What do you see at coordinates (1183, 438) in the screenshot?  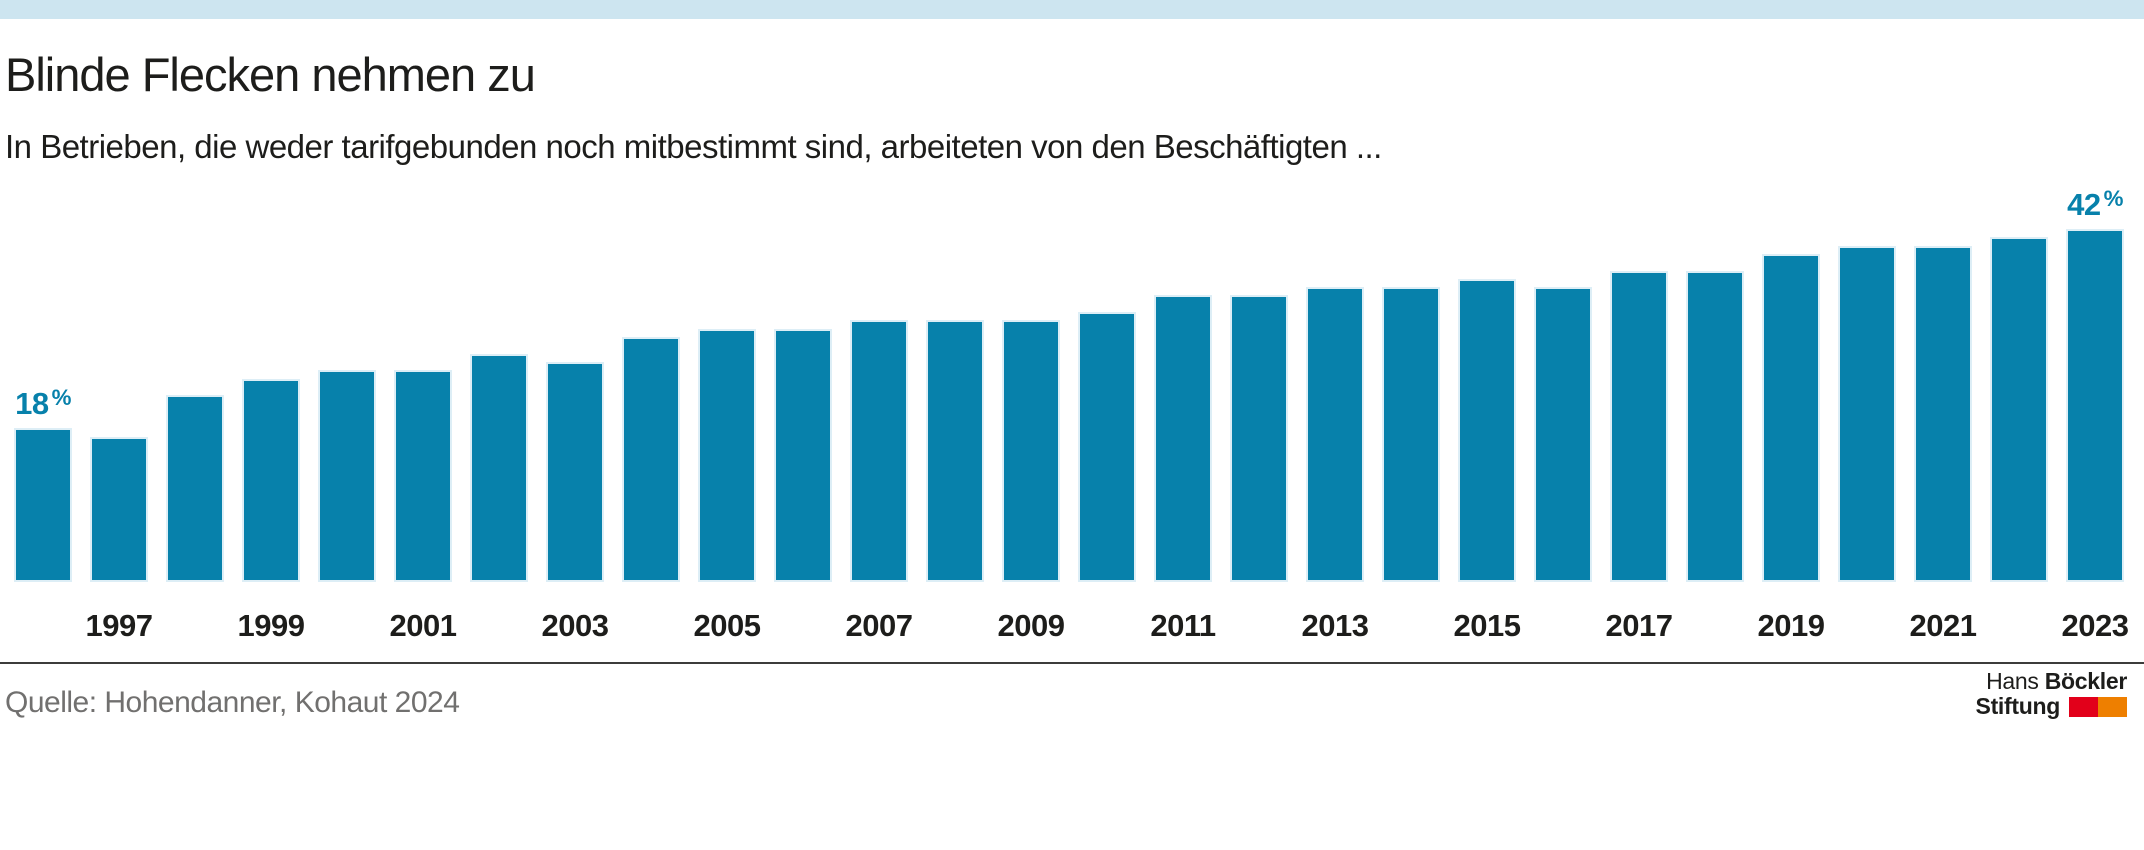 I see `bar-2011` at bounding box center [1183, 438].